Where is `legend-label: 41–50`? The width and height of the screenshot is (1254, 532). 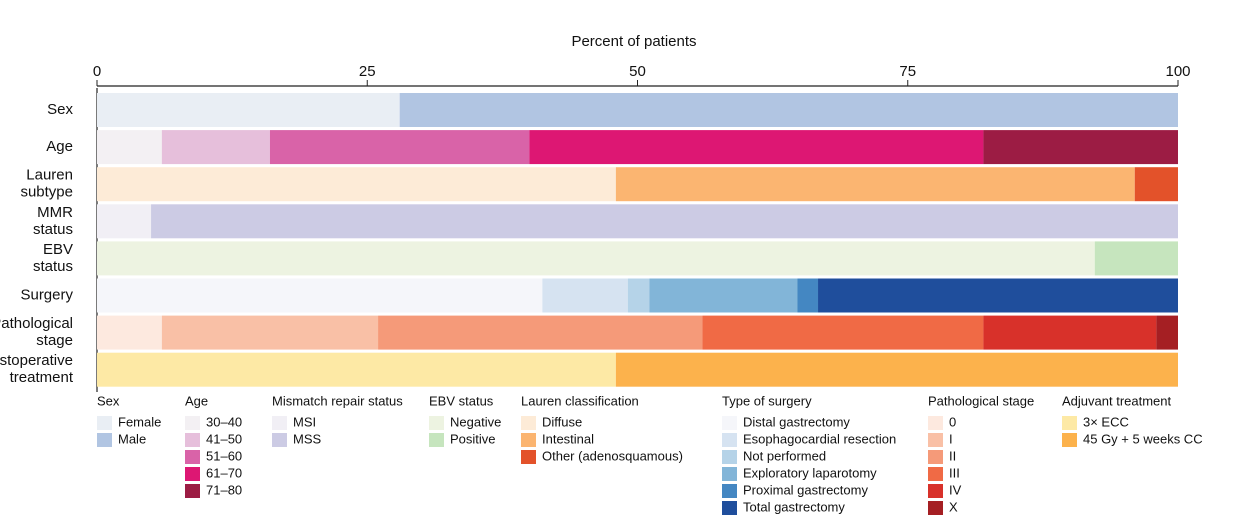 legend-label: 41–50 is located at coordinates (224, 438).